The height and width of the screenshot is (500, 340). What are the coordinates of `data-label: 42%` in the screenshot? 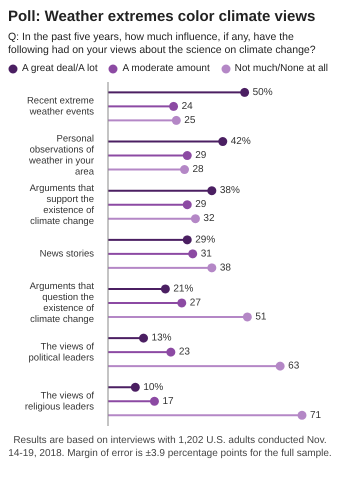 It's located at (240, 142).